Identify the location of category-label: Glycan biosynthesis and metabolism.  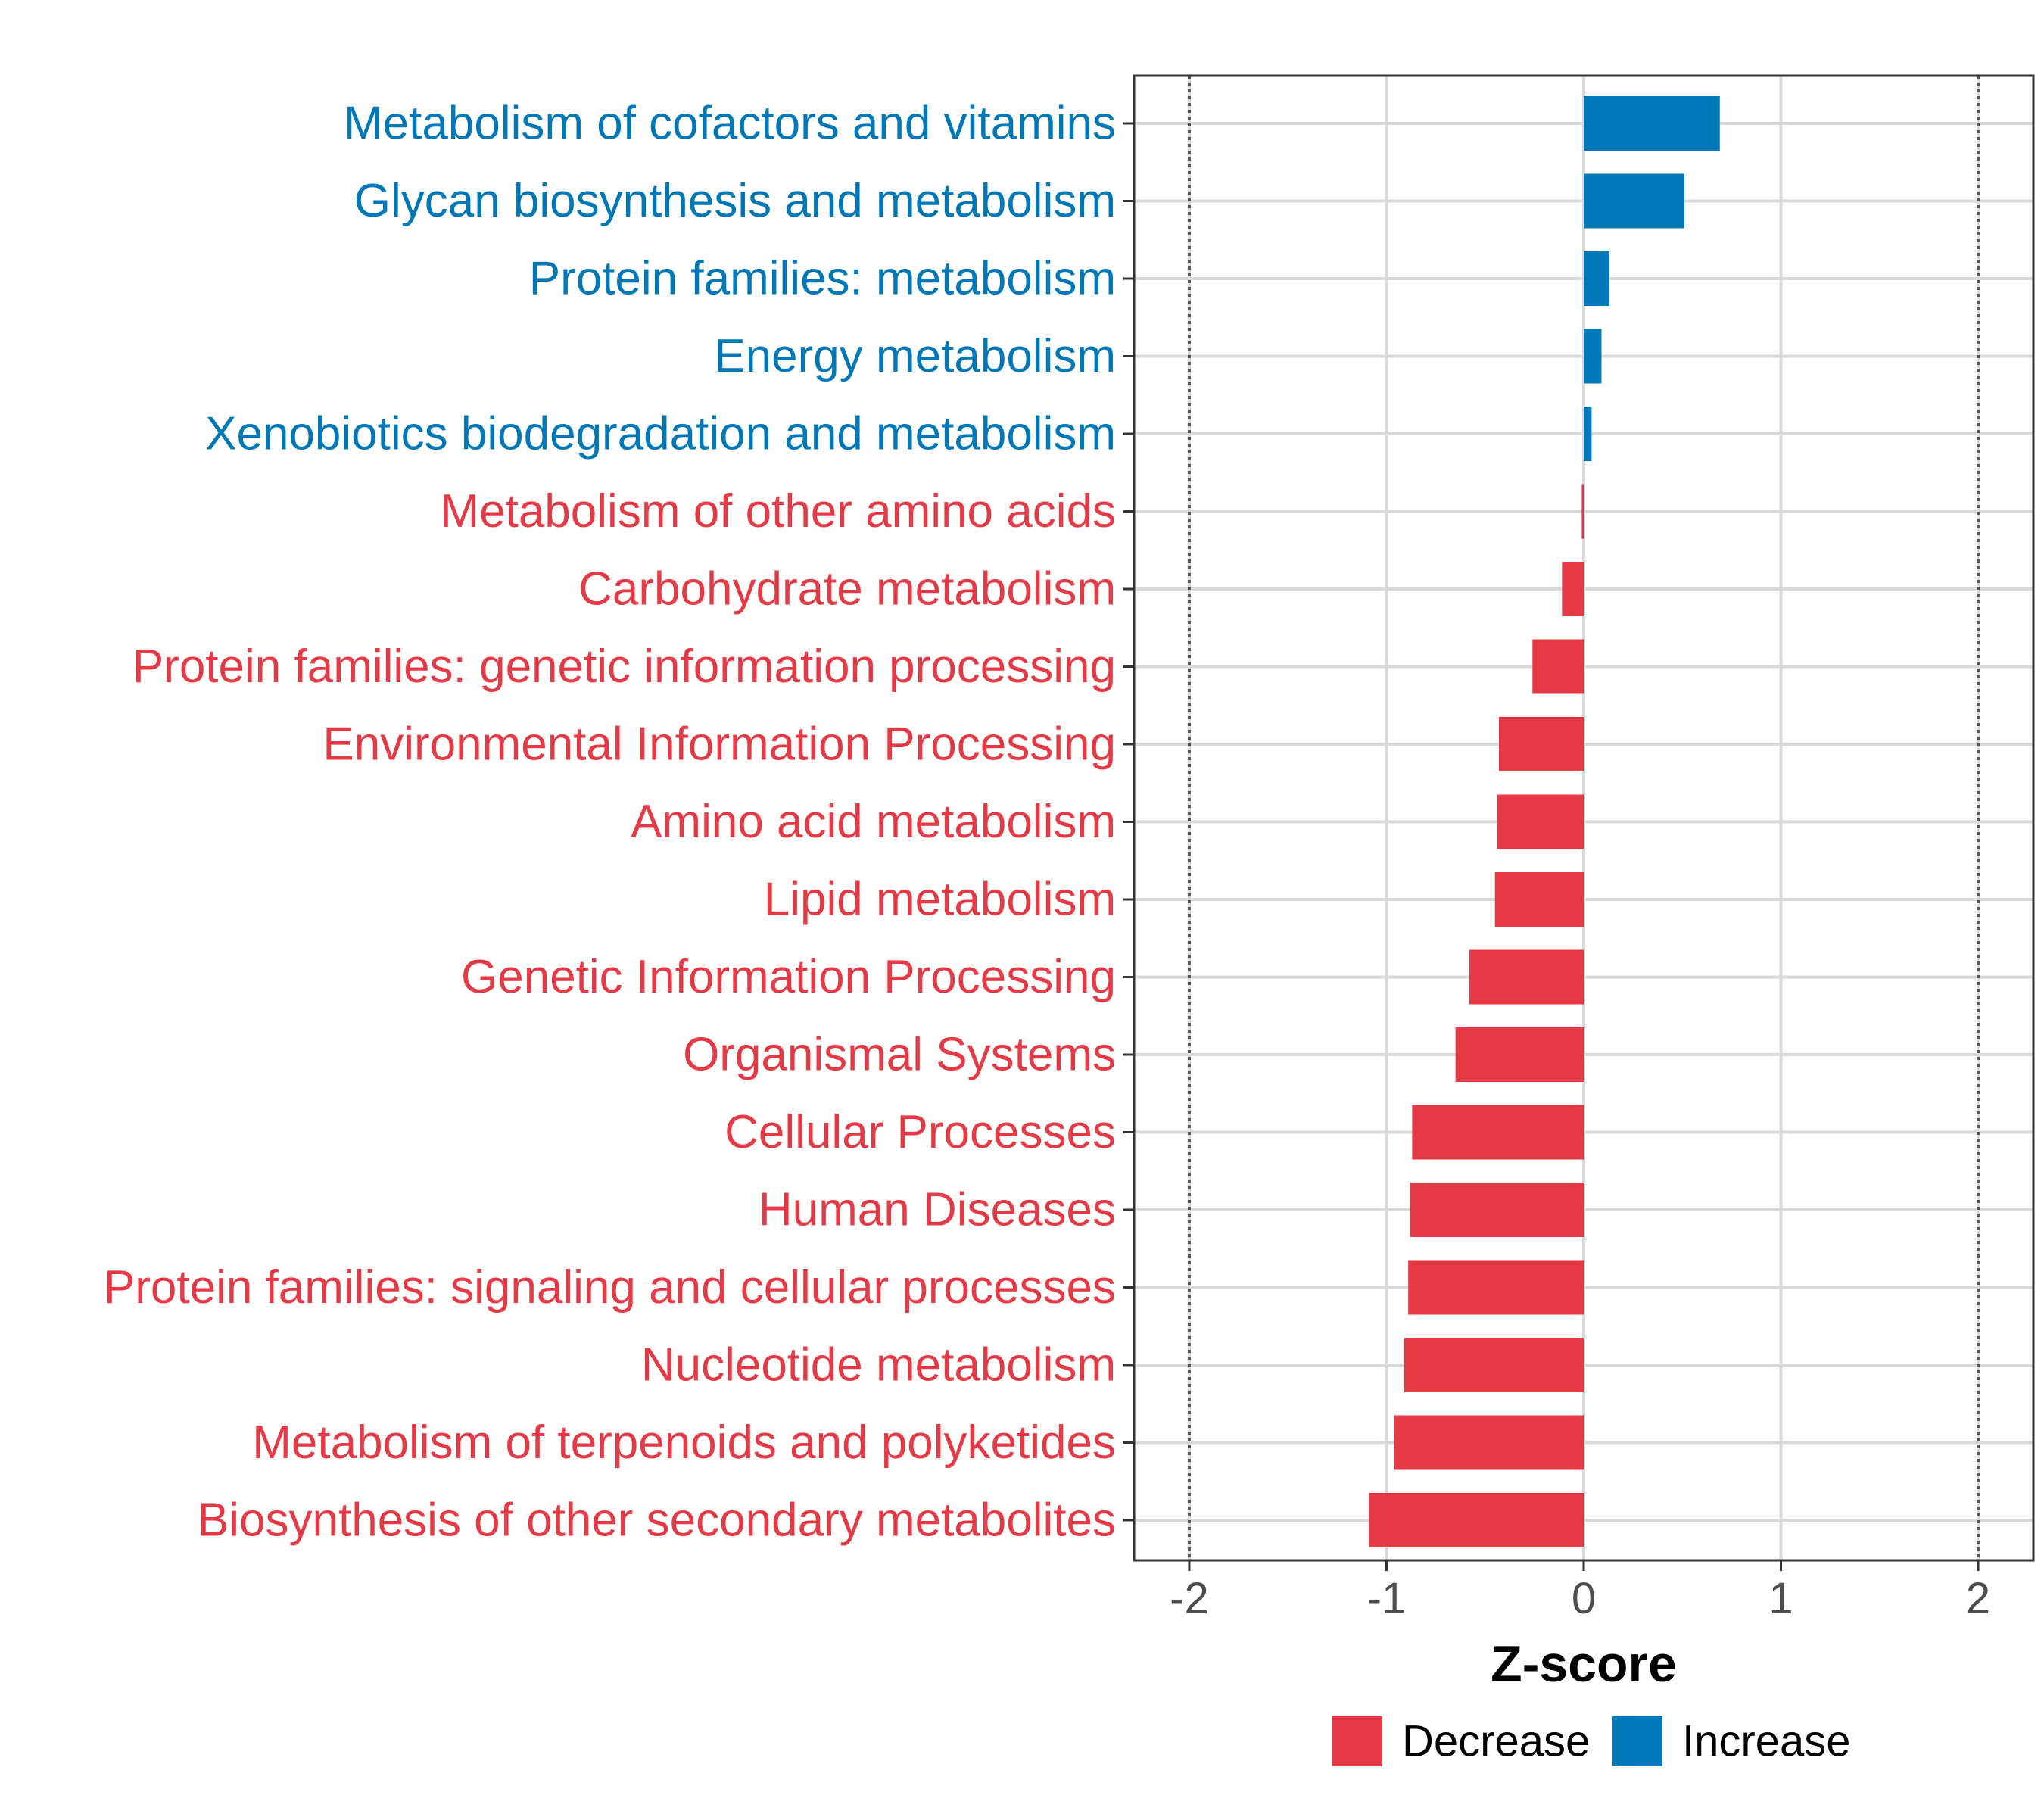
(735, 201).